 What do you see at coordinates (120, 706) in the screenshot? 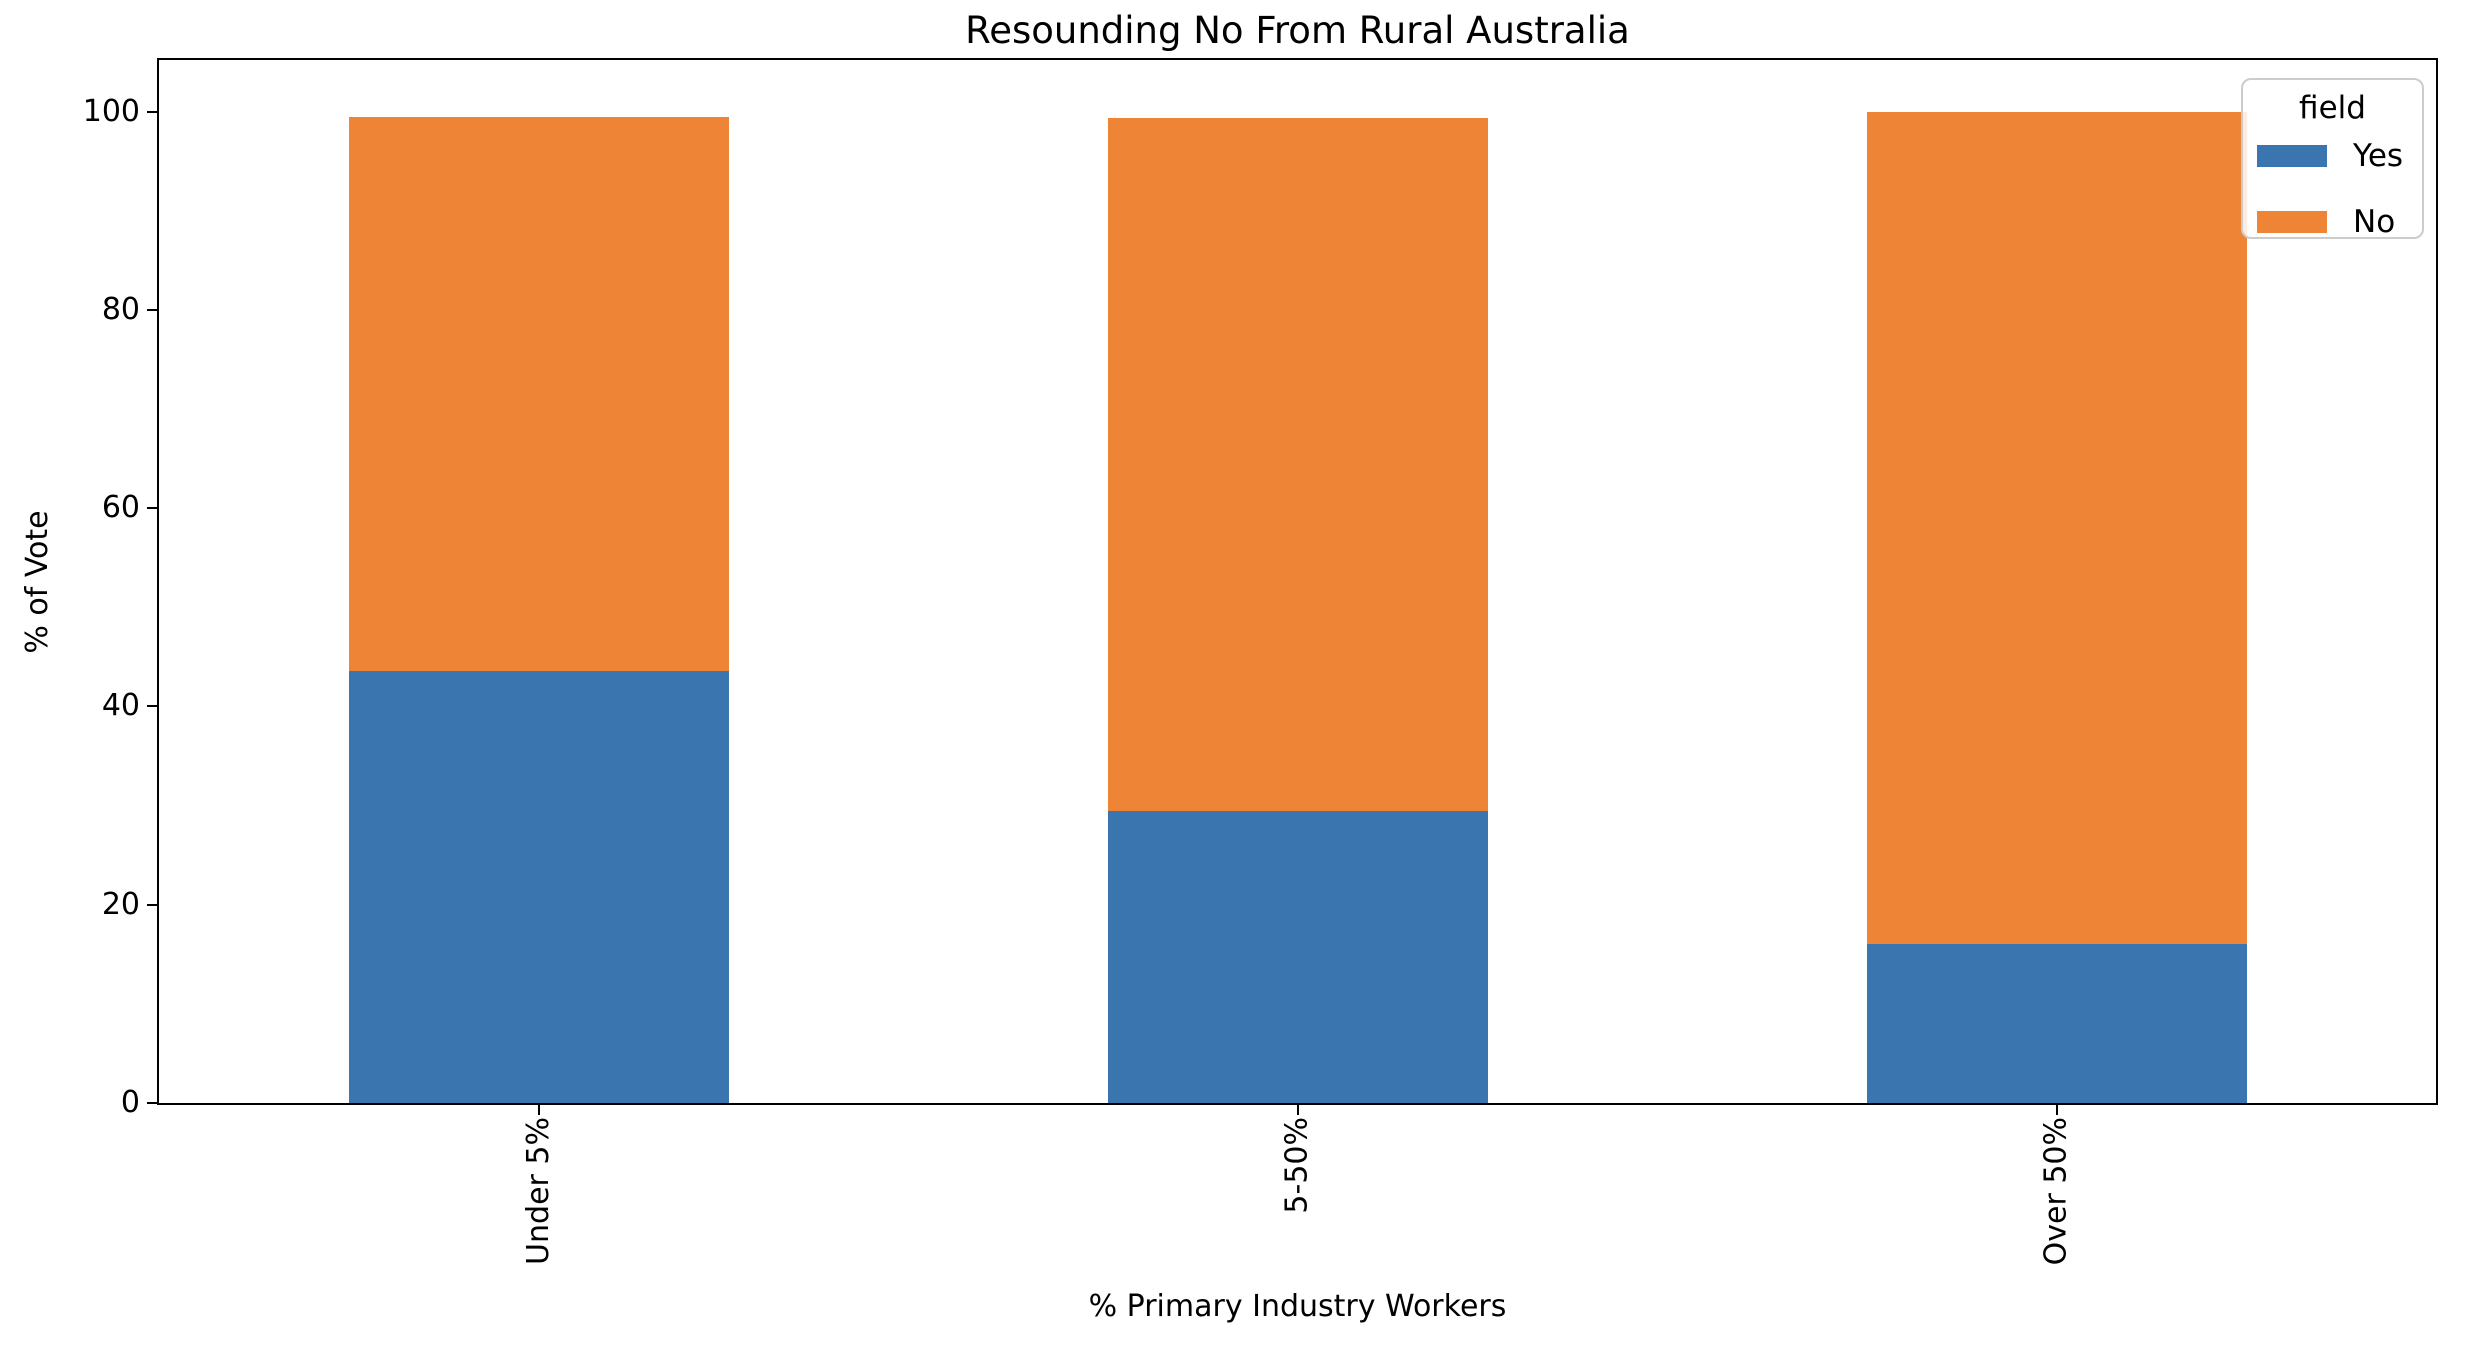
I see `y-tick-label: 40` at bounding box center [120, 706].